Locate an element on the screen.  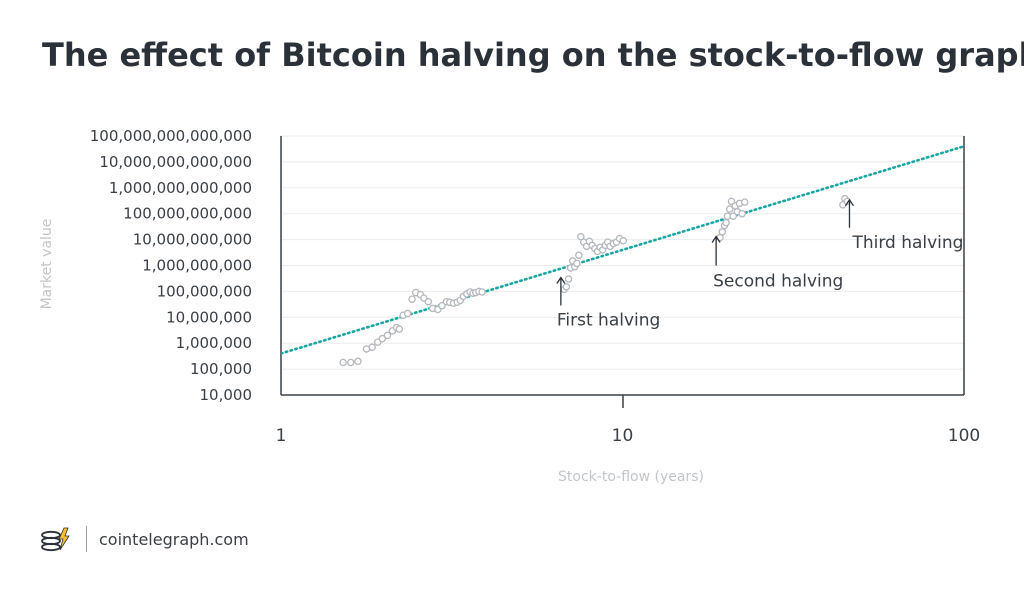
halving-annotation: First halving is located at coordinates (608, 303).